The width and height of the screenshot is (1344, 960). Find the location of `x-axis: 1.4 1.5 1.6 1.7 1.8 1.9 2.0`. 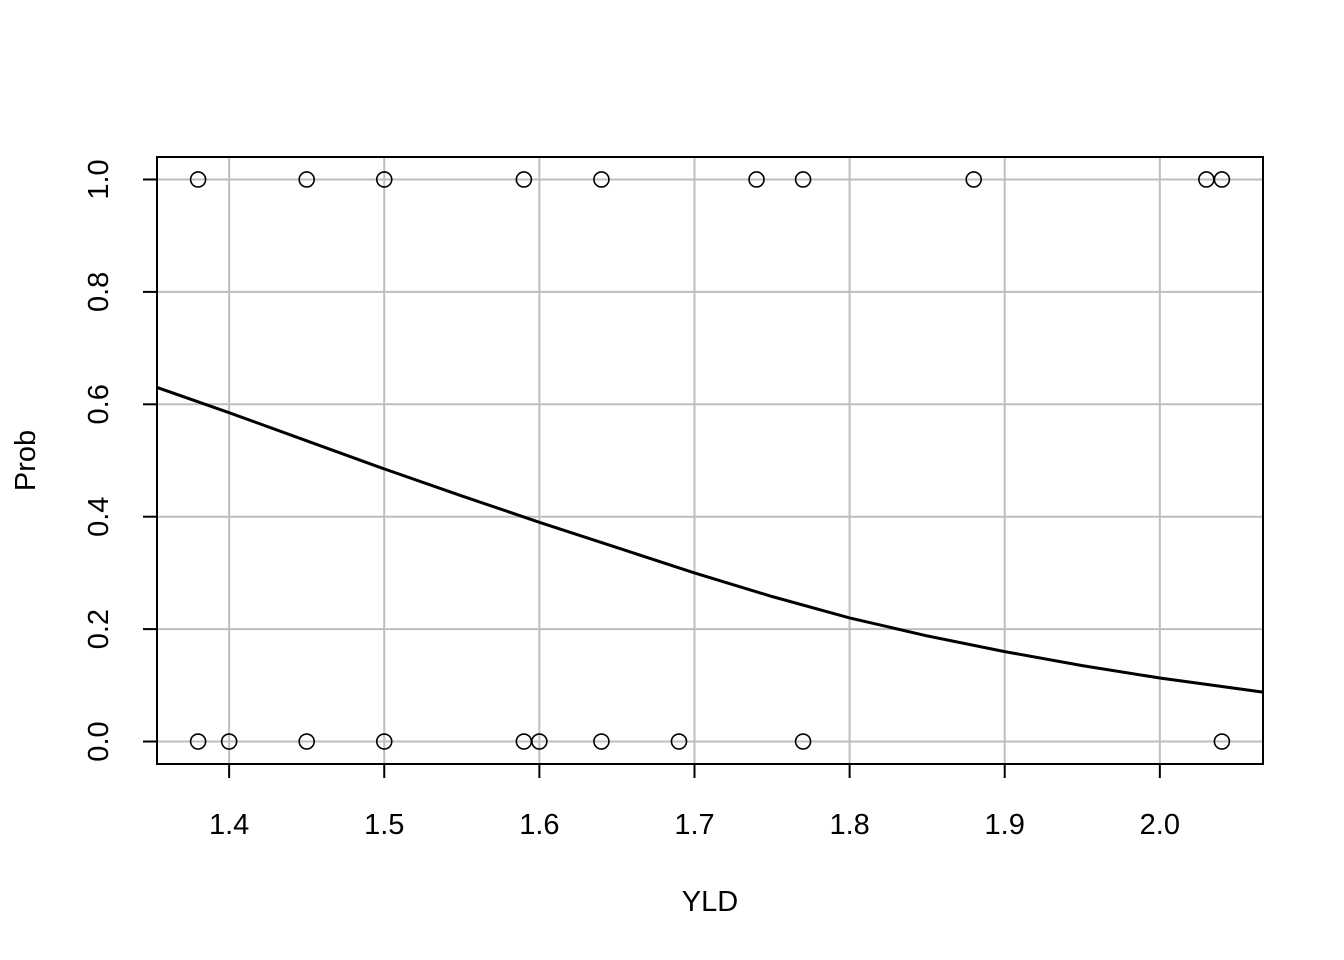

x-axis: 1.4 1.5 1.6 1.7 1.8 1.9 2.0 is located at coordinates (694, 802).